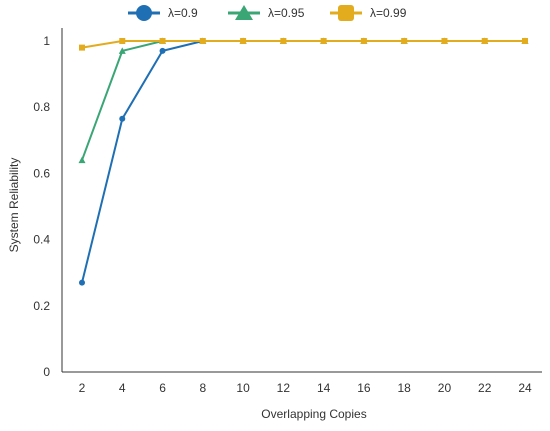 This screenshot has height=431, width=550. Describe the element at coordinates (41, 206) in the screenshot. I see `y-tick-labels: 0 0.2 0.4 0.6 0.8 1` at that location.